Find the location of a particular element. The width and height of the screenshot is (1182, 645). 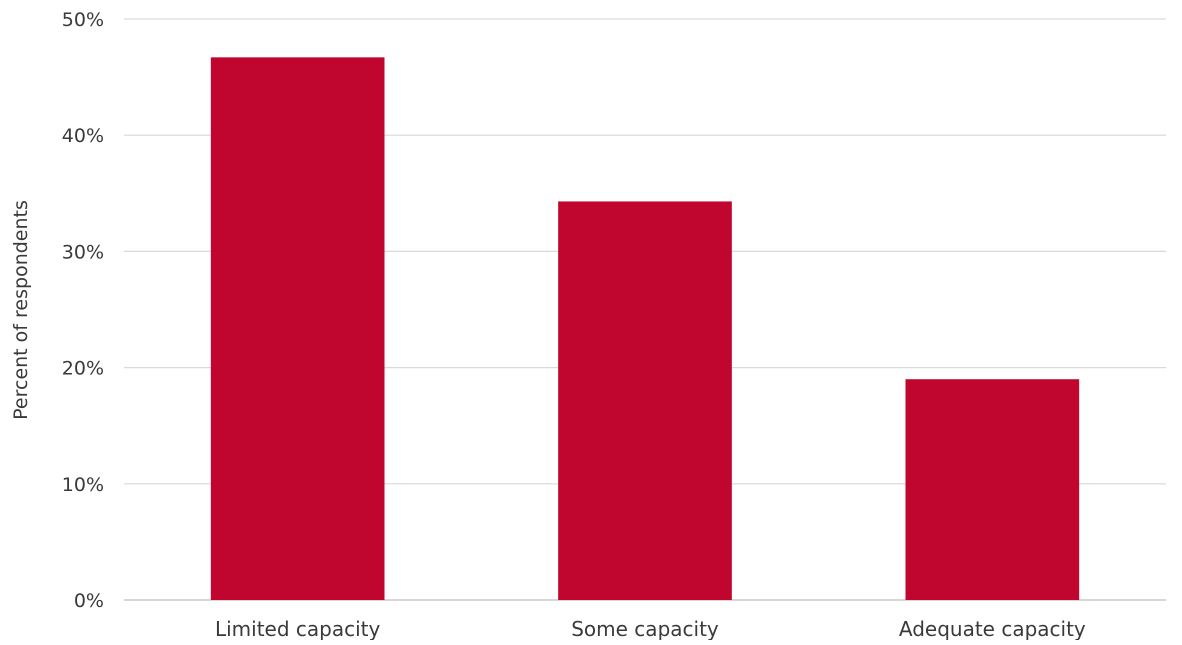

y-tick-labels: 0% 10% 20% 30% 40% 50% is located at coordinates (83, 310).